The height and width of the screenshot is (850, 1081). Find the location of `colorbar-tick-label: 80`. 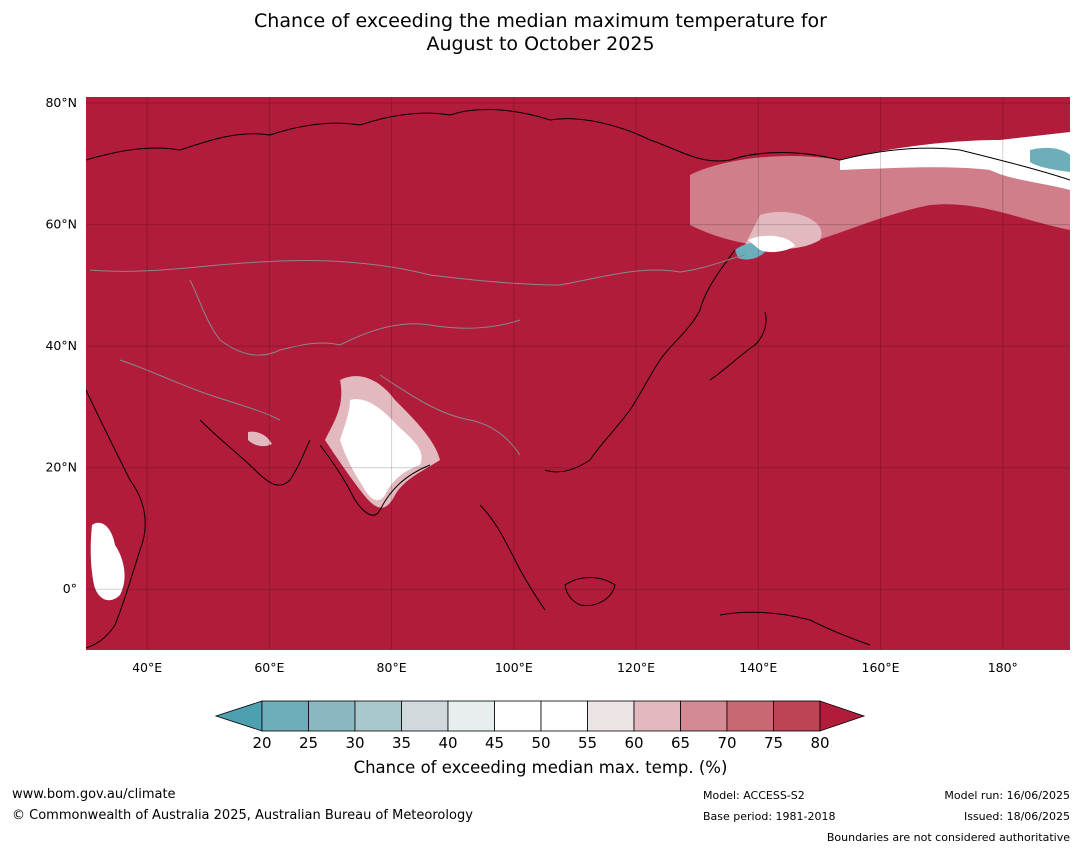

colorbar-tick-label: 80 is located at coordinates (819, 743).